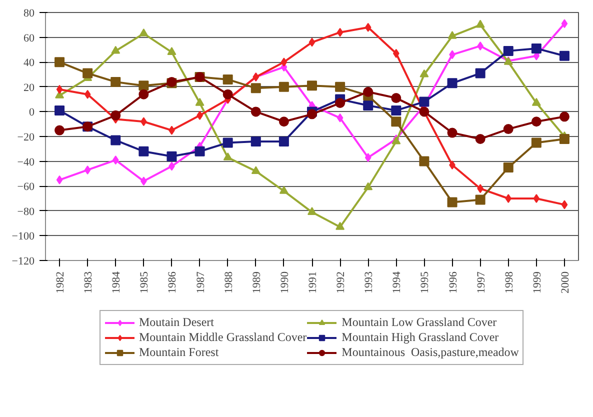  What do you see at coordinates (176, 322) in the screenshot?
I see `legend-label: Moutain Desert` at bounding box center [176, 322].